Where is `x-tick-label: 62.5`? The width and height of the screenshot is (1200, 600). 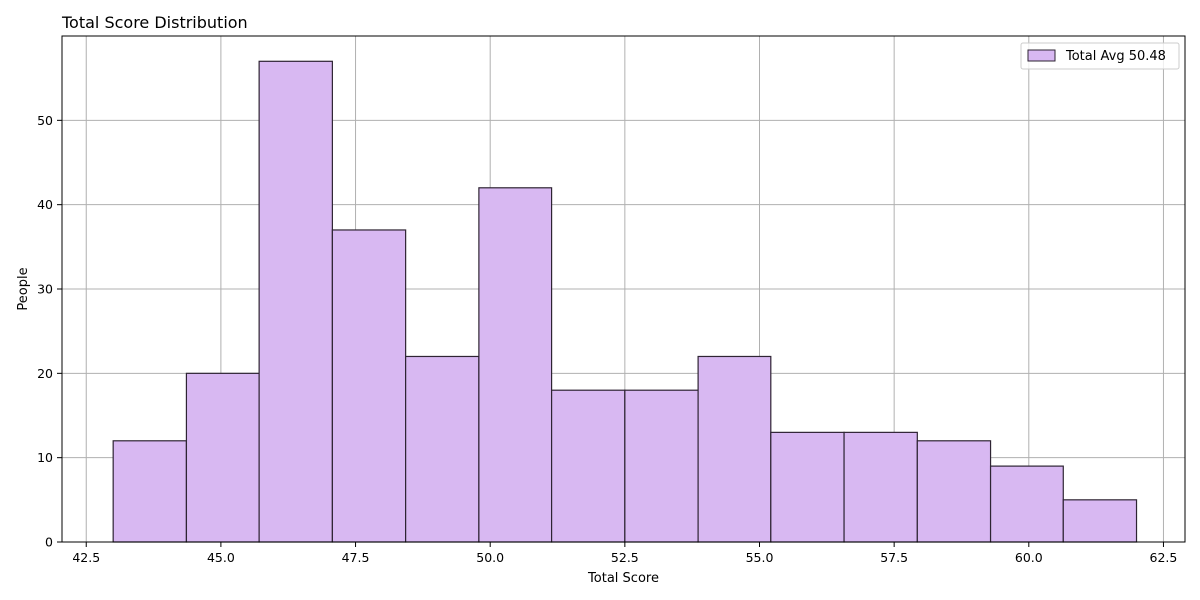 x-tick-label: 62.5 is located at coordinates (1164, 557).